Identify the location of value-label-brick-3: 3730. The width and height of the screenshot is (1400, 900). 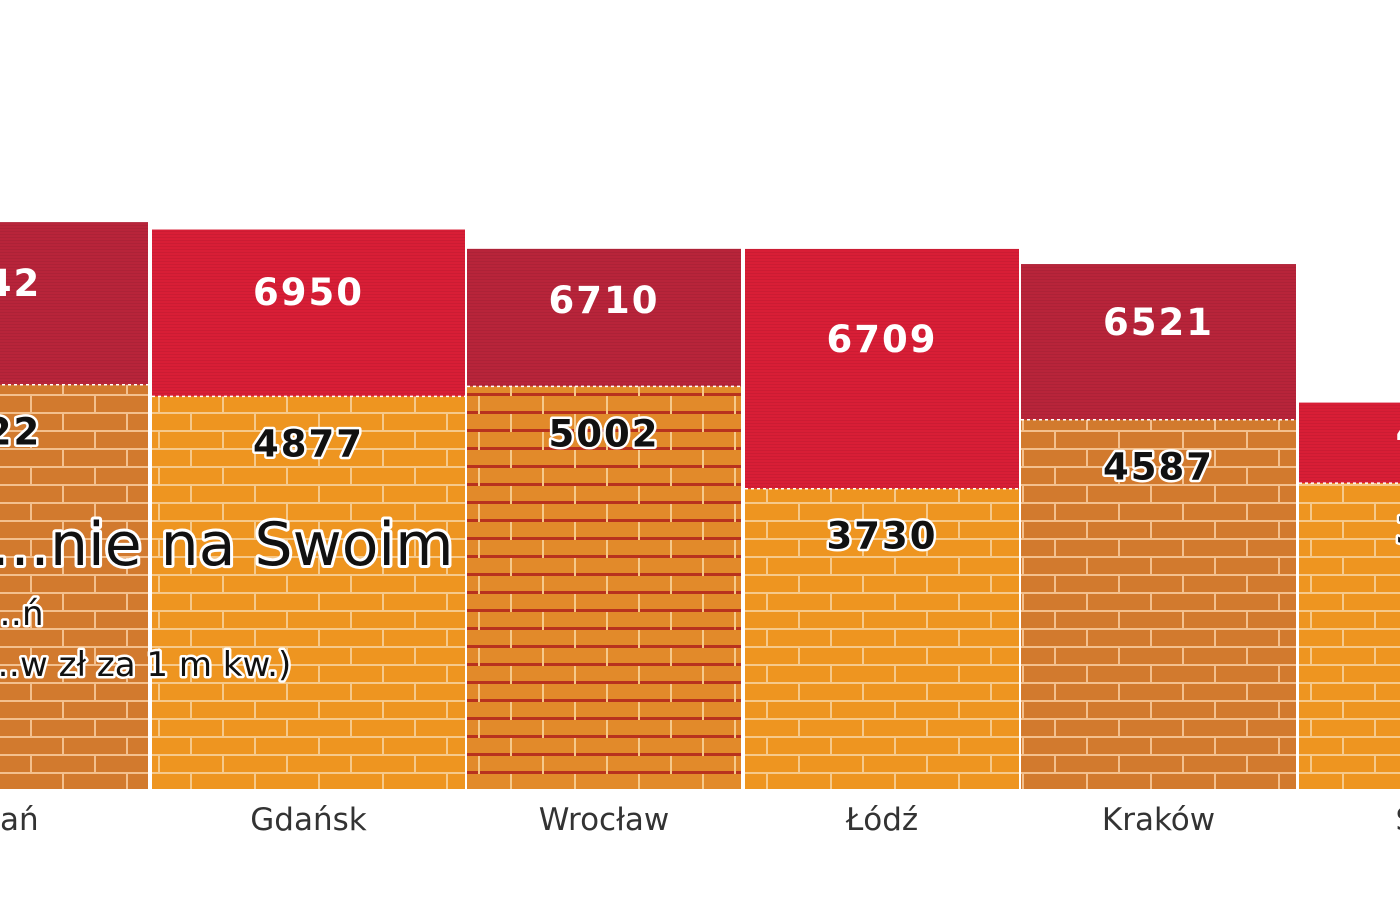
(882, 536).